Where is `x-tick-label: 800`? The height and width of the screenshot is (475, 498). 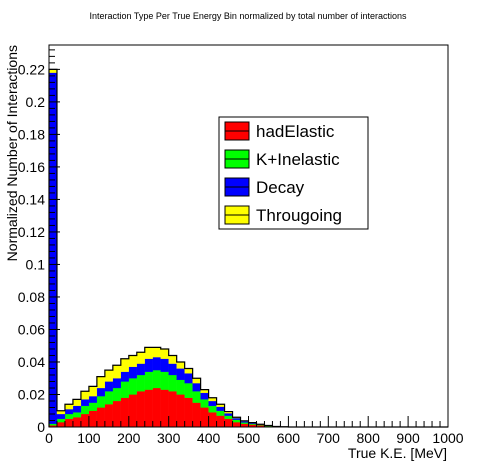 x-tick-label: 800 is located at coordinates (369, 438).